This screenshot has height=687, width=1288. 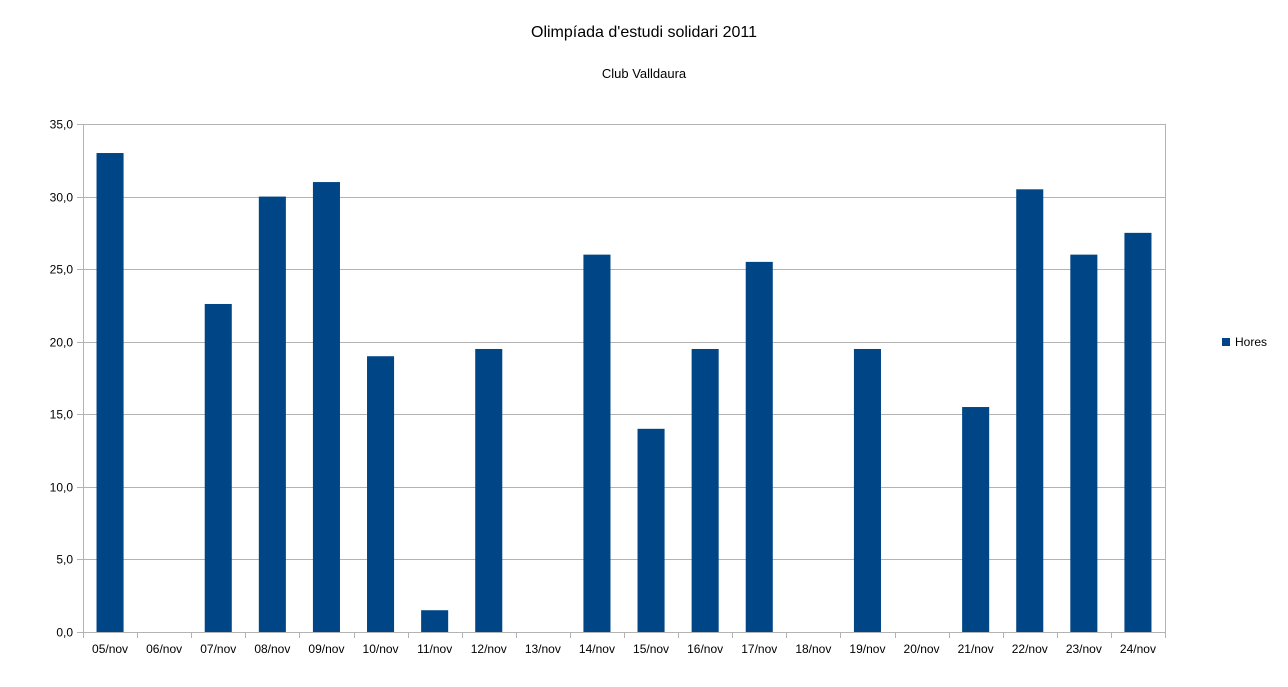 What do you see at coordinates (1030, 649) in the screenshot?
I see `x-tick-label: 22/nov` at bounding box center [1030, 649].